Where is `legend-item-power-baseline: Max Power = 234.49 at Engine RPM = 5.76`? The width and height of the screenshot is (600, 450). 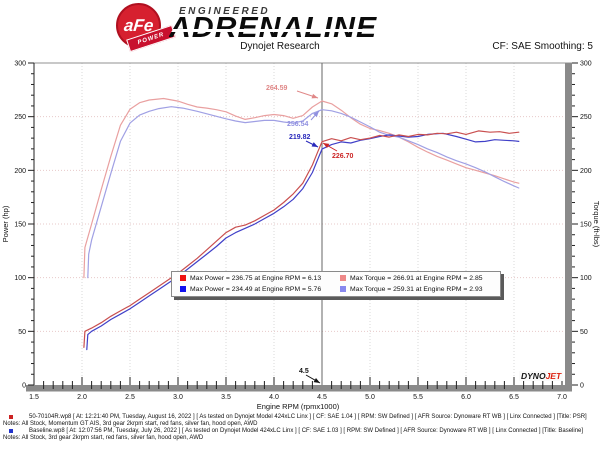 legend-item-power-baseline: Max Power = 234.49 at Engine RPM = 5.76 is located at coordinates (260, 289).